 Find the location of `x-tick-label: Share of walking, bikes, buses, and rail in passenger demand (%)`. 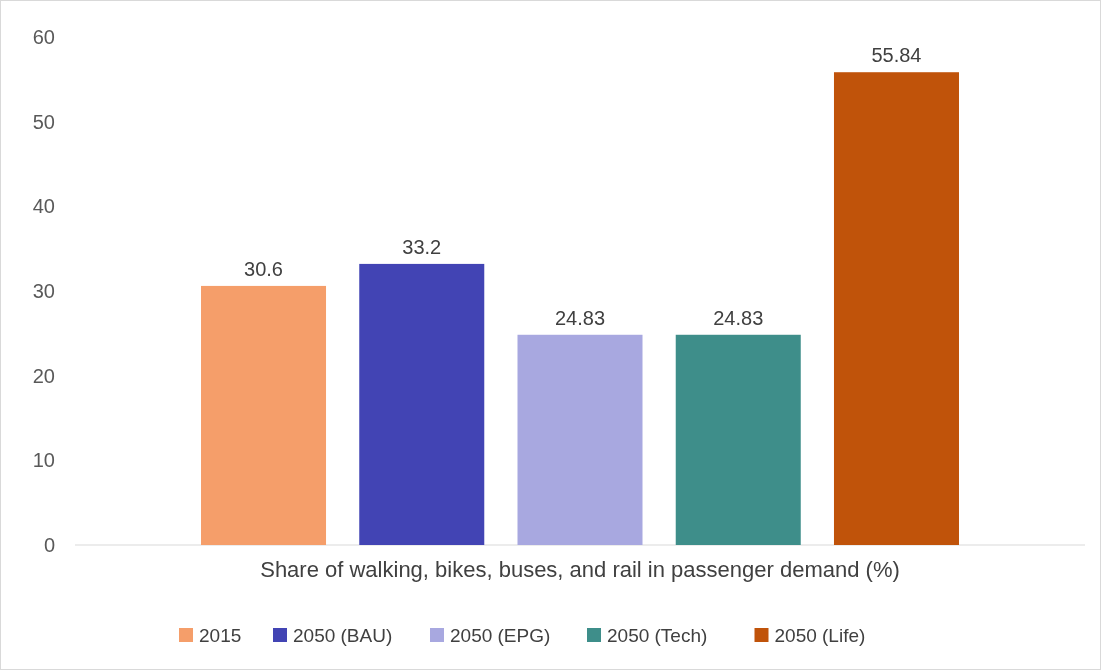

x-tick-label: Share of walking, bikes, buses, and rail in passenger demand (%) is located at coordinates (580, 569).